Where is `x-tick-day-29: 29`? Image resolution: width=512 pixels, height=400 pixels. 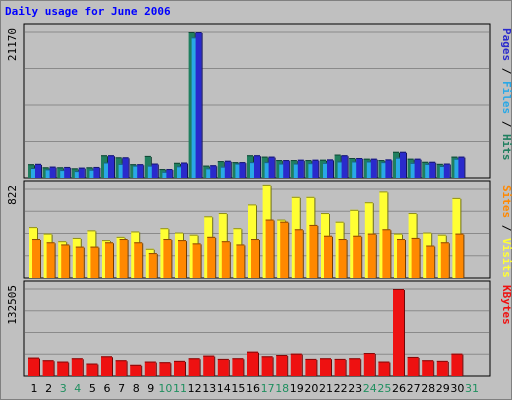
x-tick-day-29: 29 is located at coordinates (443, 388).